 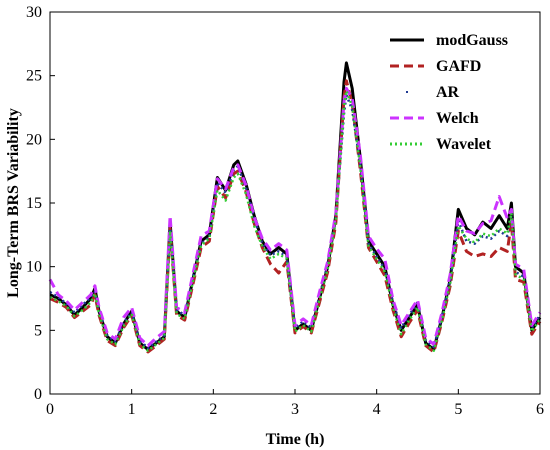 I want to click on x-tick-label: 5, so click(x=458, y=409).